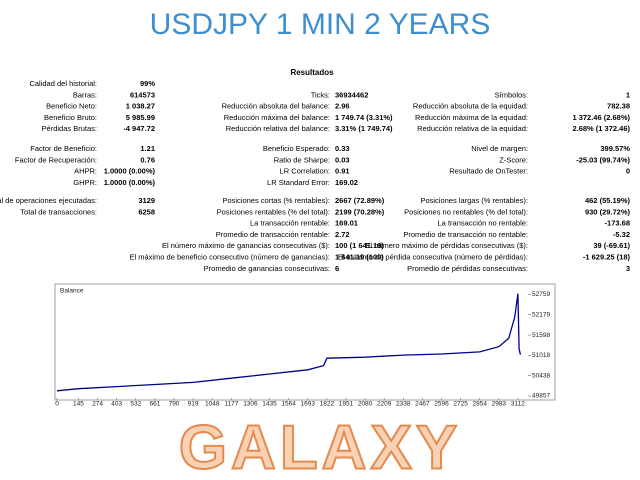 The width and height of the screenshot is (640, 480). What do you see at coordinates (58, 211) in the screenshot?
I see `stat-label: Total de transacciones:` at bounding box center [58, 211].